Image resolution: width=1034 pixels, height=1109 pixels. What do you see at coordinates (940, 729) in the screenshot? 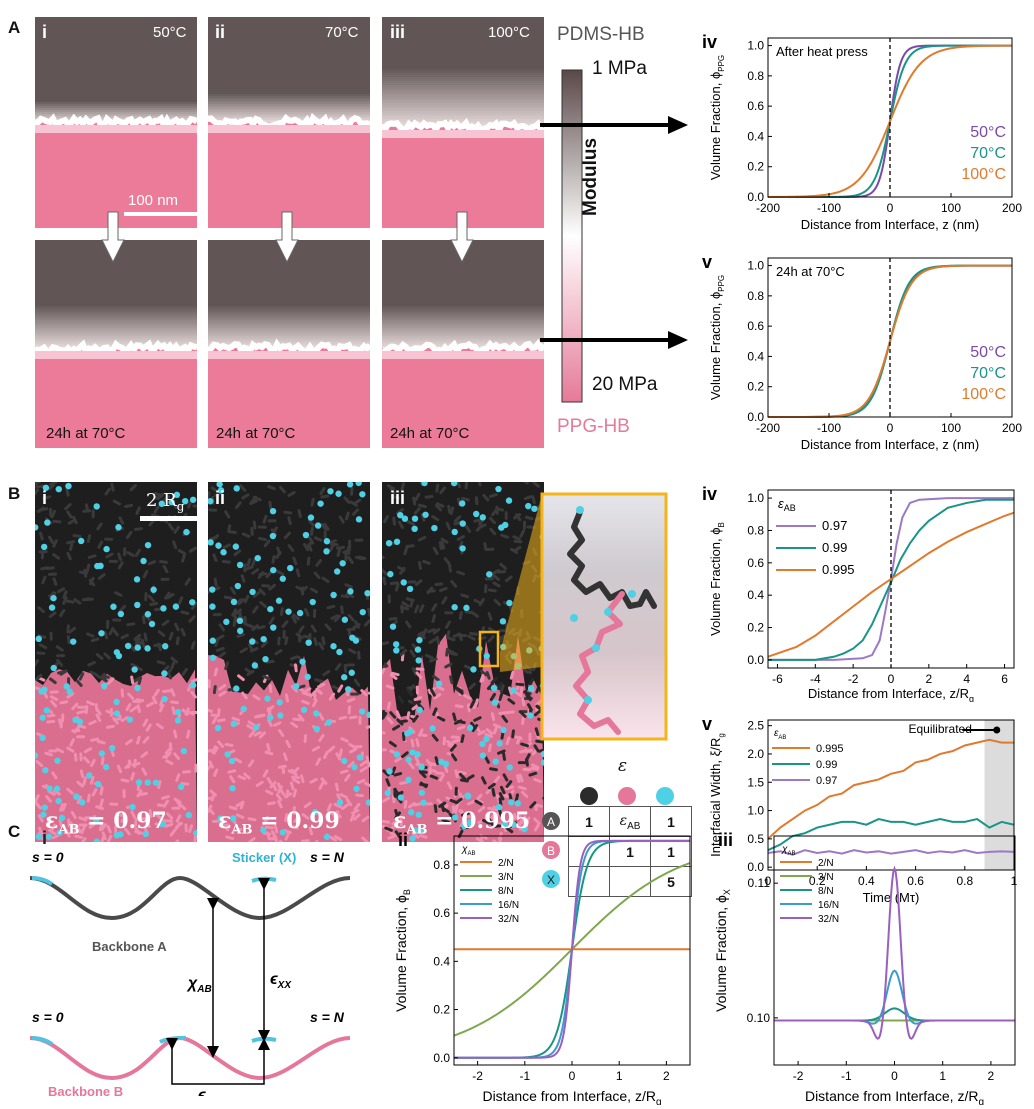
I see `equilibrated-annotation: Equilibrated` at bounding box center [940, 729].